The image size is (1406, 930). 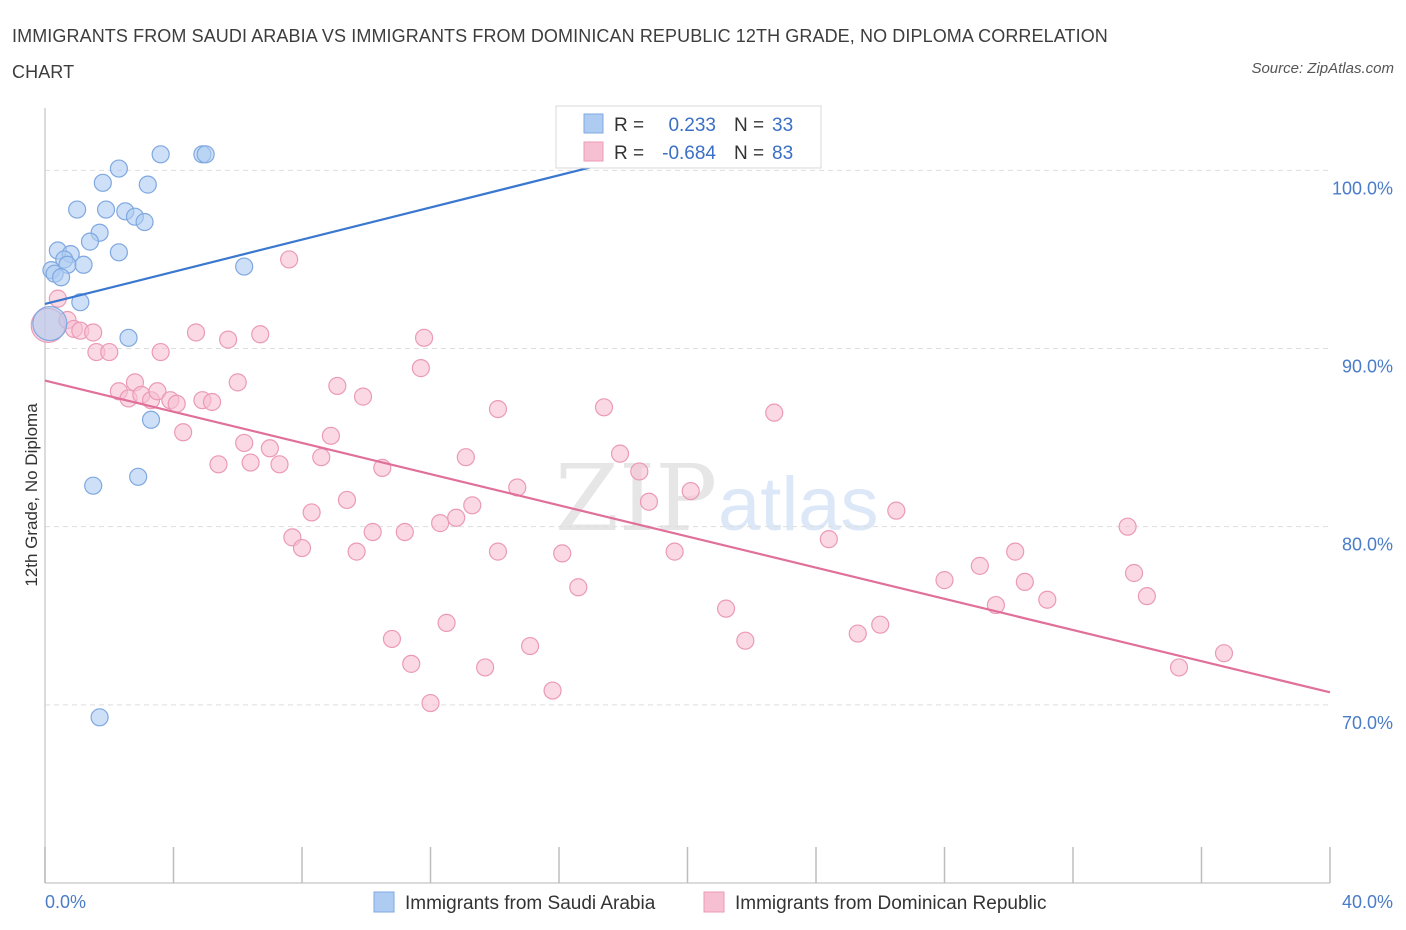 I want to click on series-legend-label-blue: Immigrants from Saudi Arabia, so click(x=530, y=903).